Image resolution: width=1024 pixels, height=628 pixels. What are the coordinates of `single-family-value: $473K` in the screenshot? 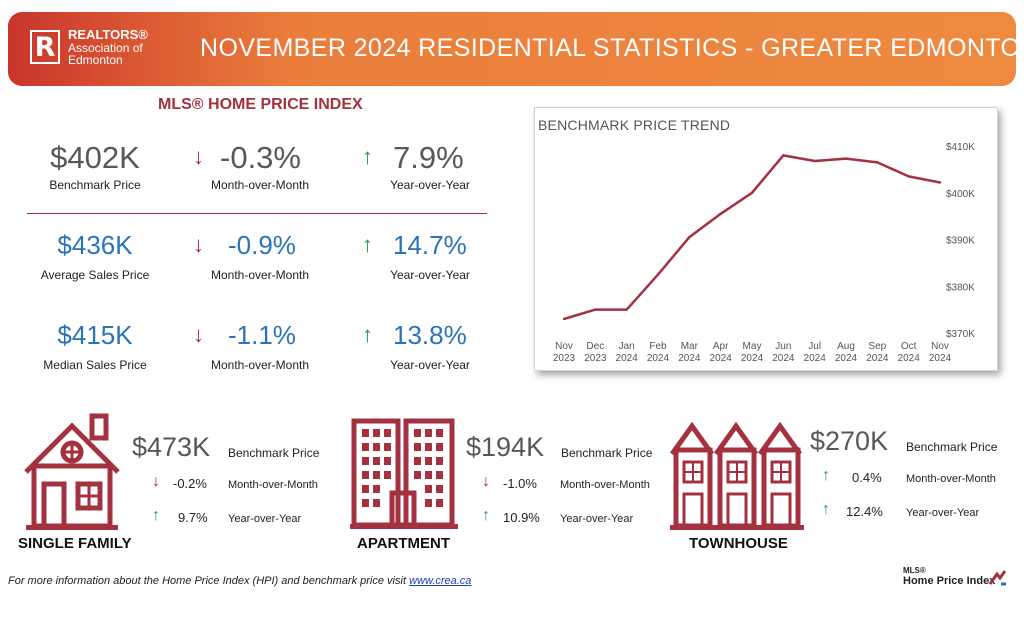 It's located at (171, 447).